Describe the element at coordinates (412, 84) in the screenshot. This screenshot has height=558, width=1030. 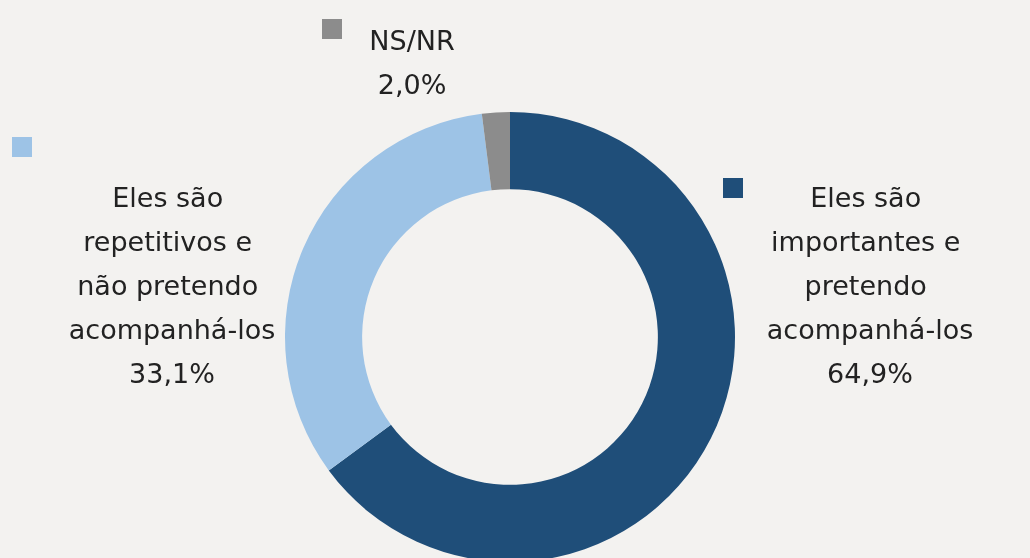
I see `data-label: 2,0%` at that location.